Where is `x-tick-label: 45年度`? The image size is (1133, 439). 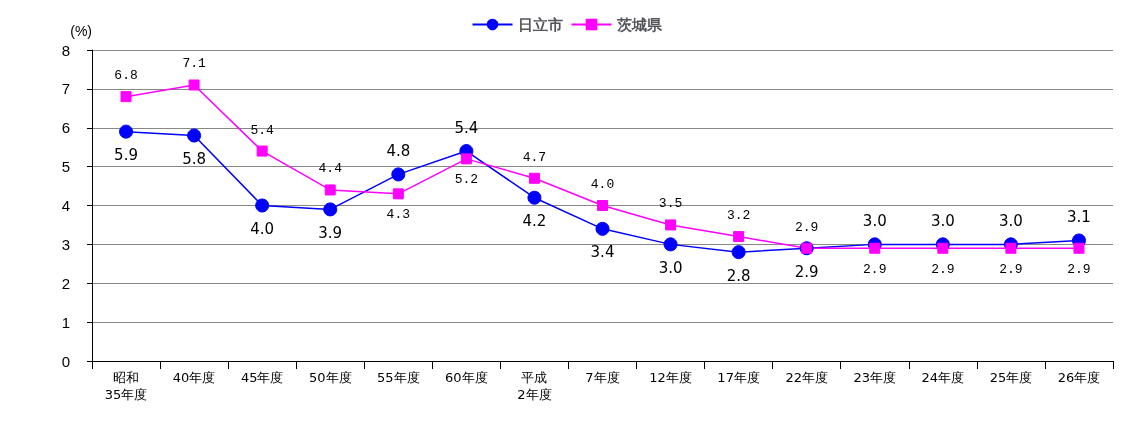 x-tick-label: 45年度 is located at coordinates (262, 377).